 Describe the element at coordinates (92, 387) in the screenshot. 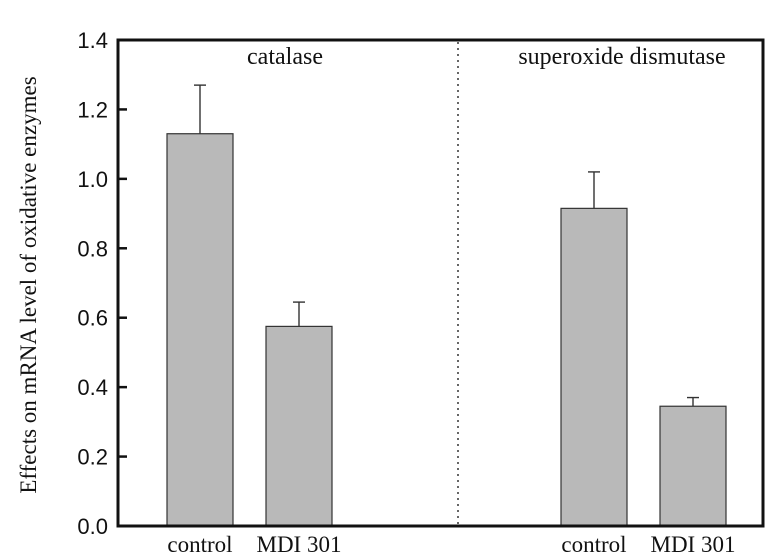

I see `y-tick-label: 0.4` at that location.